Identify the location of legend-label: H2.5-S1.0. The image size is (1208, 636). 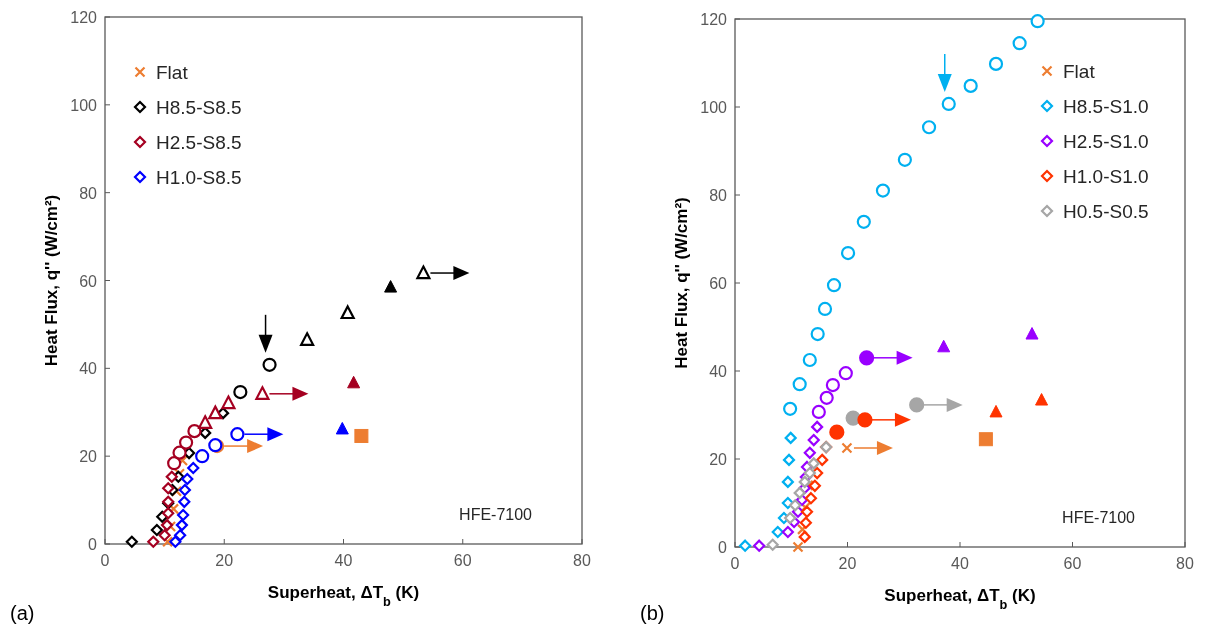
(1106, 141).